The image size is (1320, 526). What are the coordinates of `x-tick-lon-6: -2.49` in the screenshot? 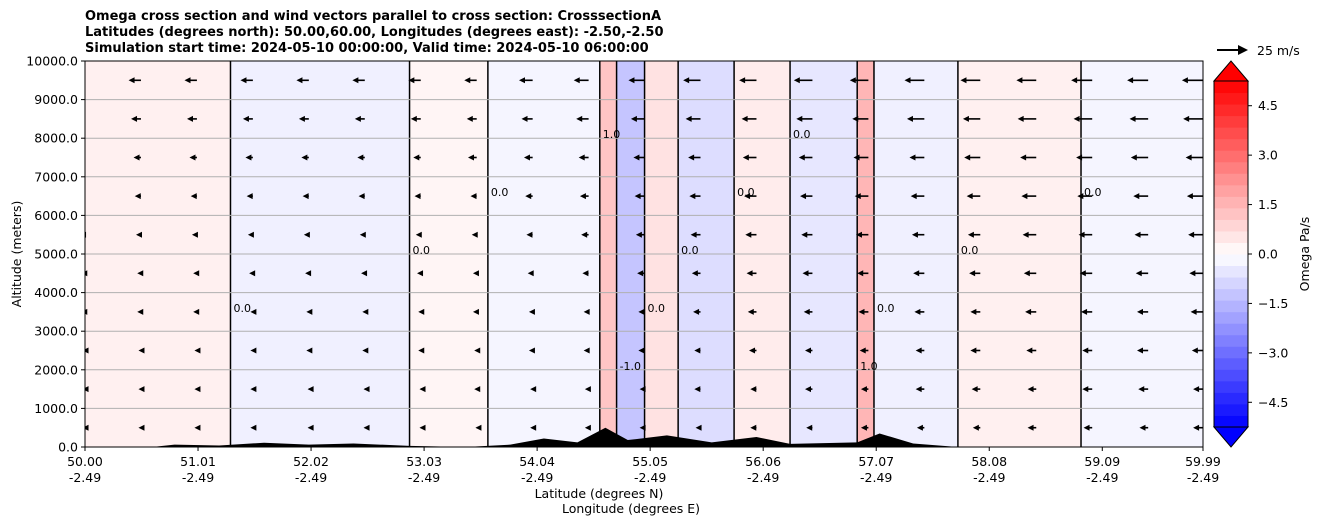 It's located at (763, 477).